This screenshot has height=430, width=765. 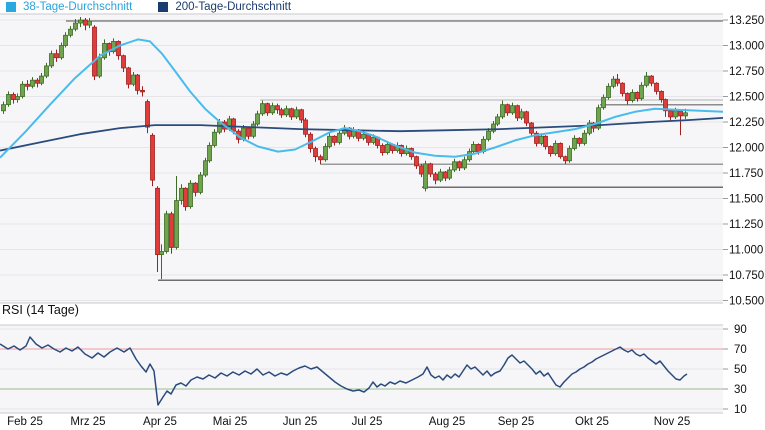 I want to click on x-axis-label: Apr 25, so click(x=160, y=422).